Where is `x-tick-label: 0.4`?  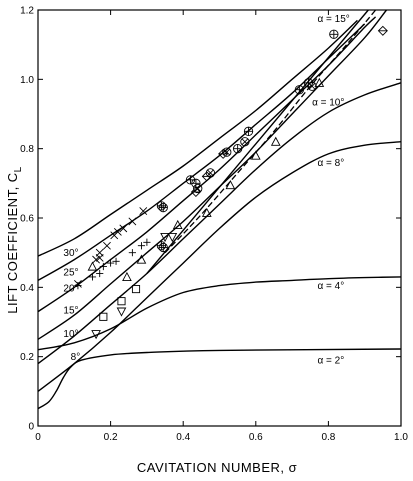 x-tick-label: 0.4 is located at coordinates (183, 437).